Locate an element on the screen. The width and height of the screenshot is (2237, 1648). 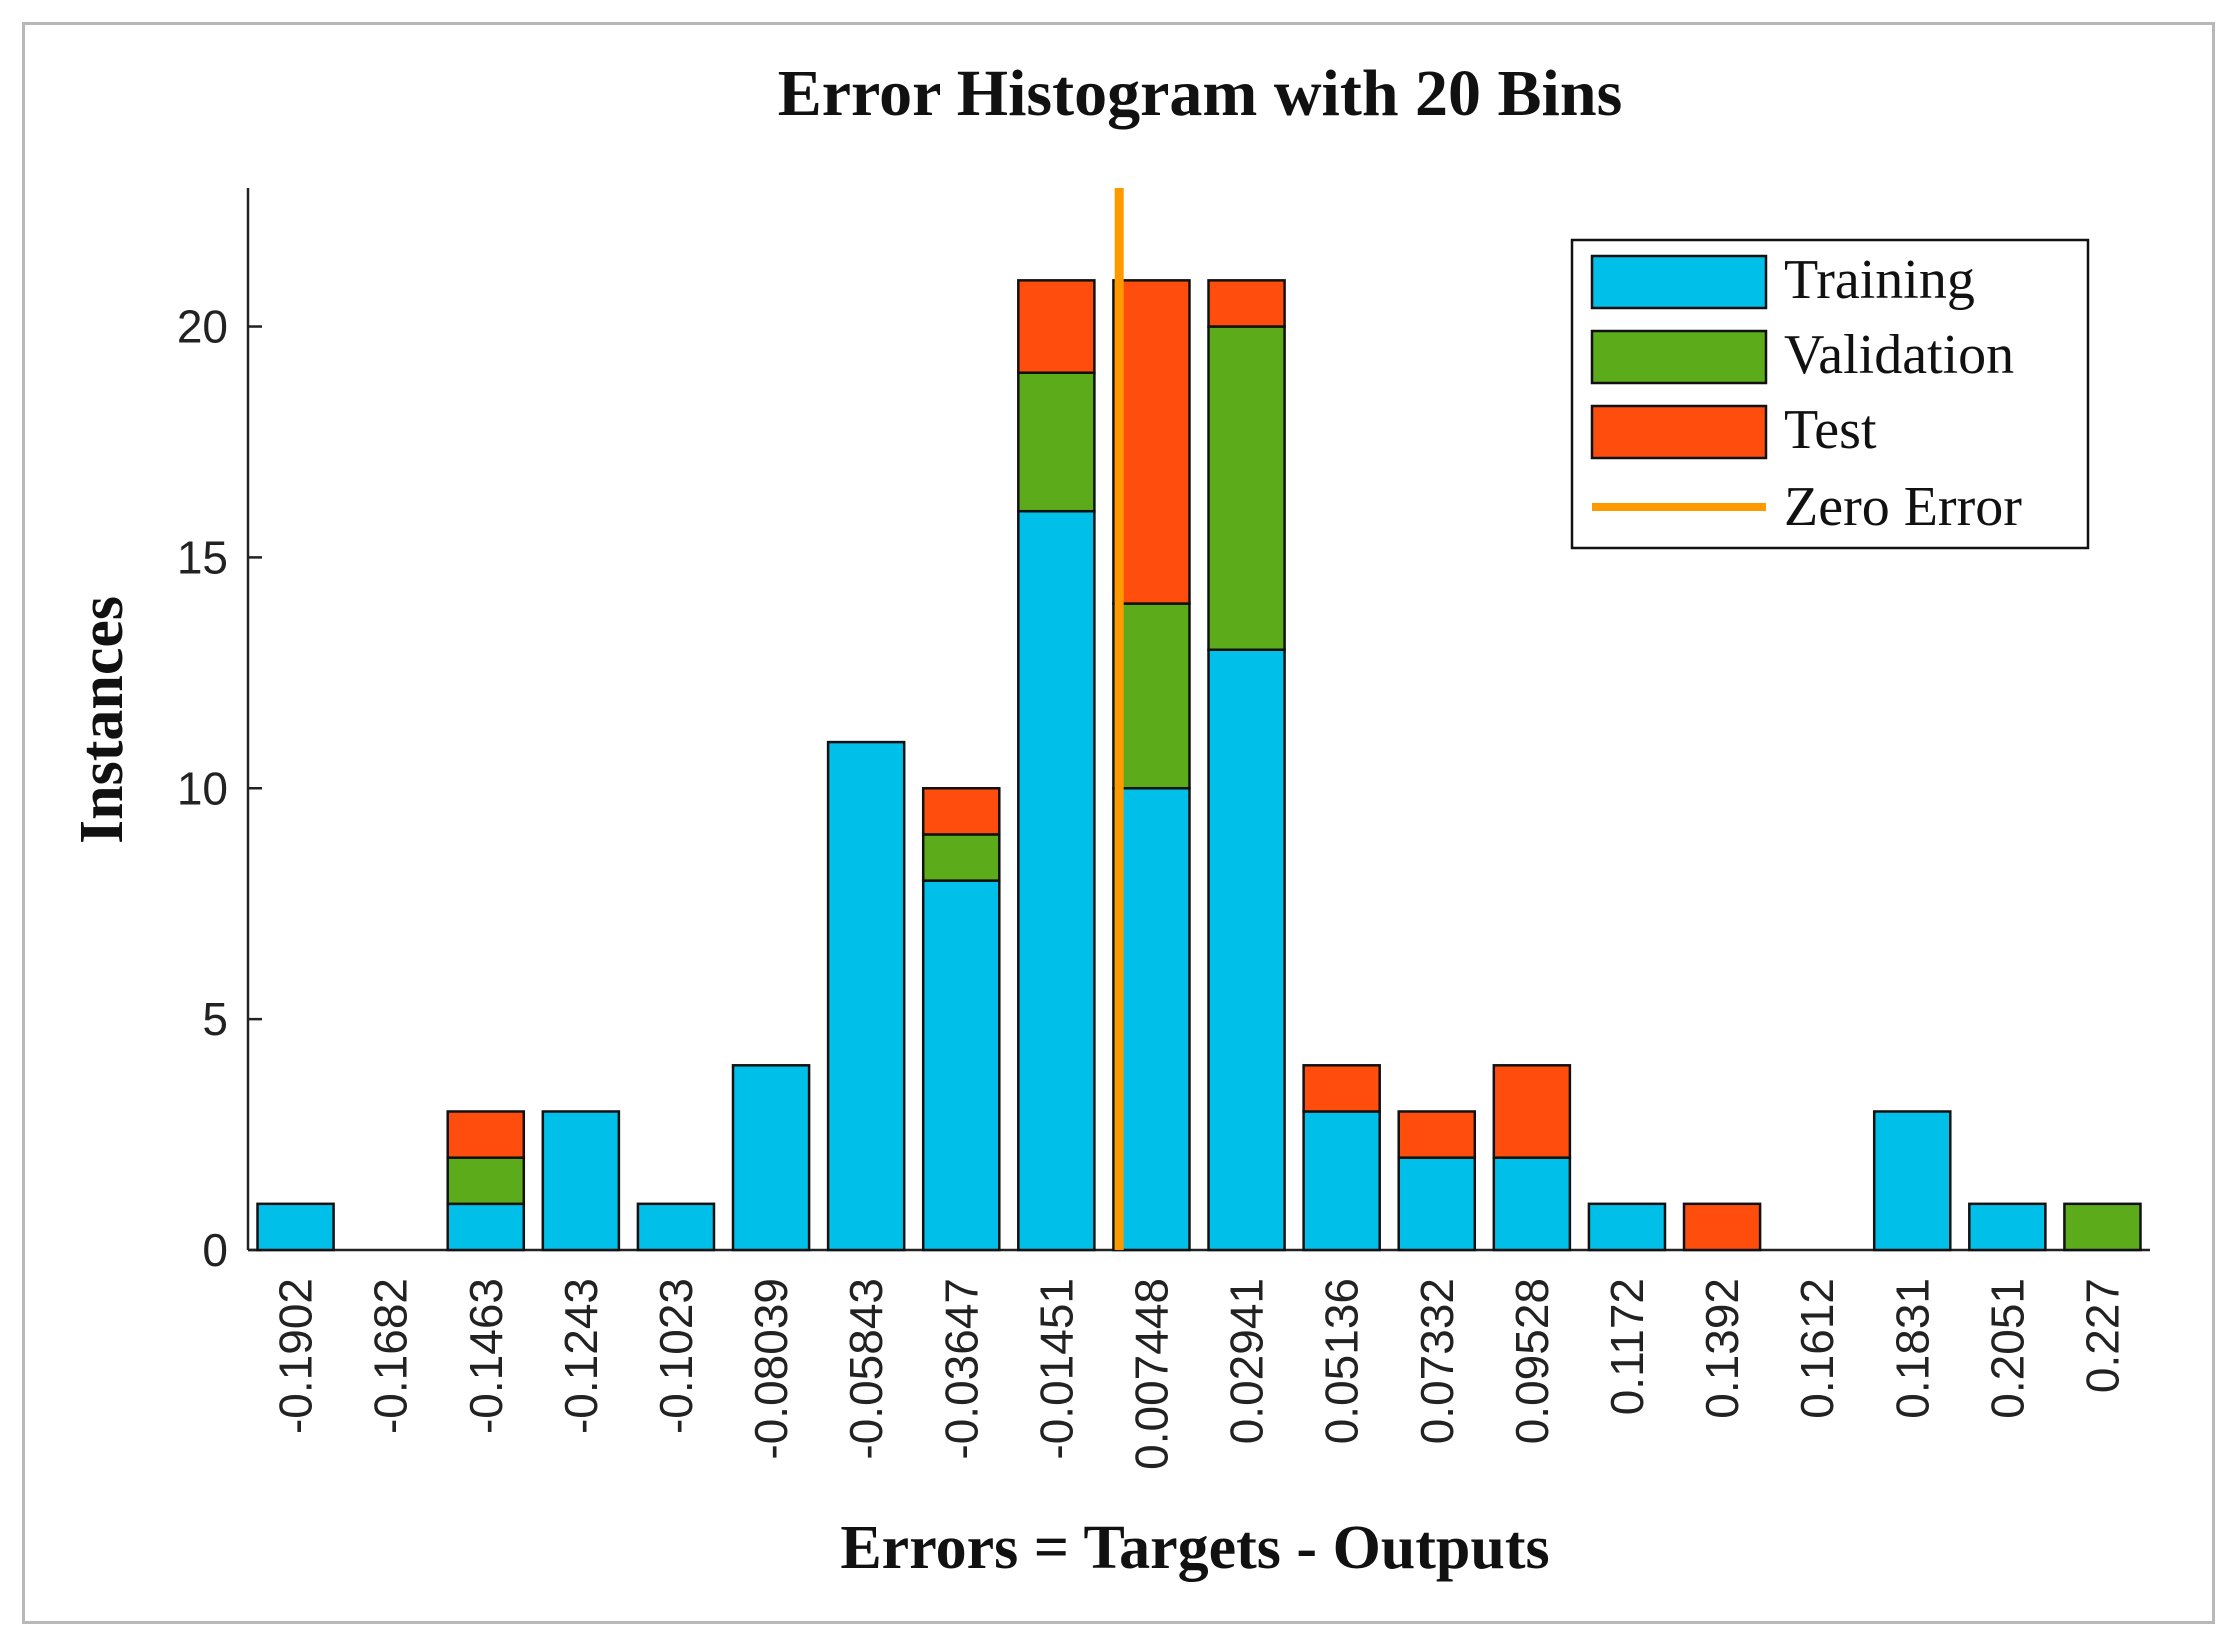
x-tick-label: 0.05136 is located at coordinates (1342, 1361).